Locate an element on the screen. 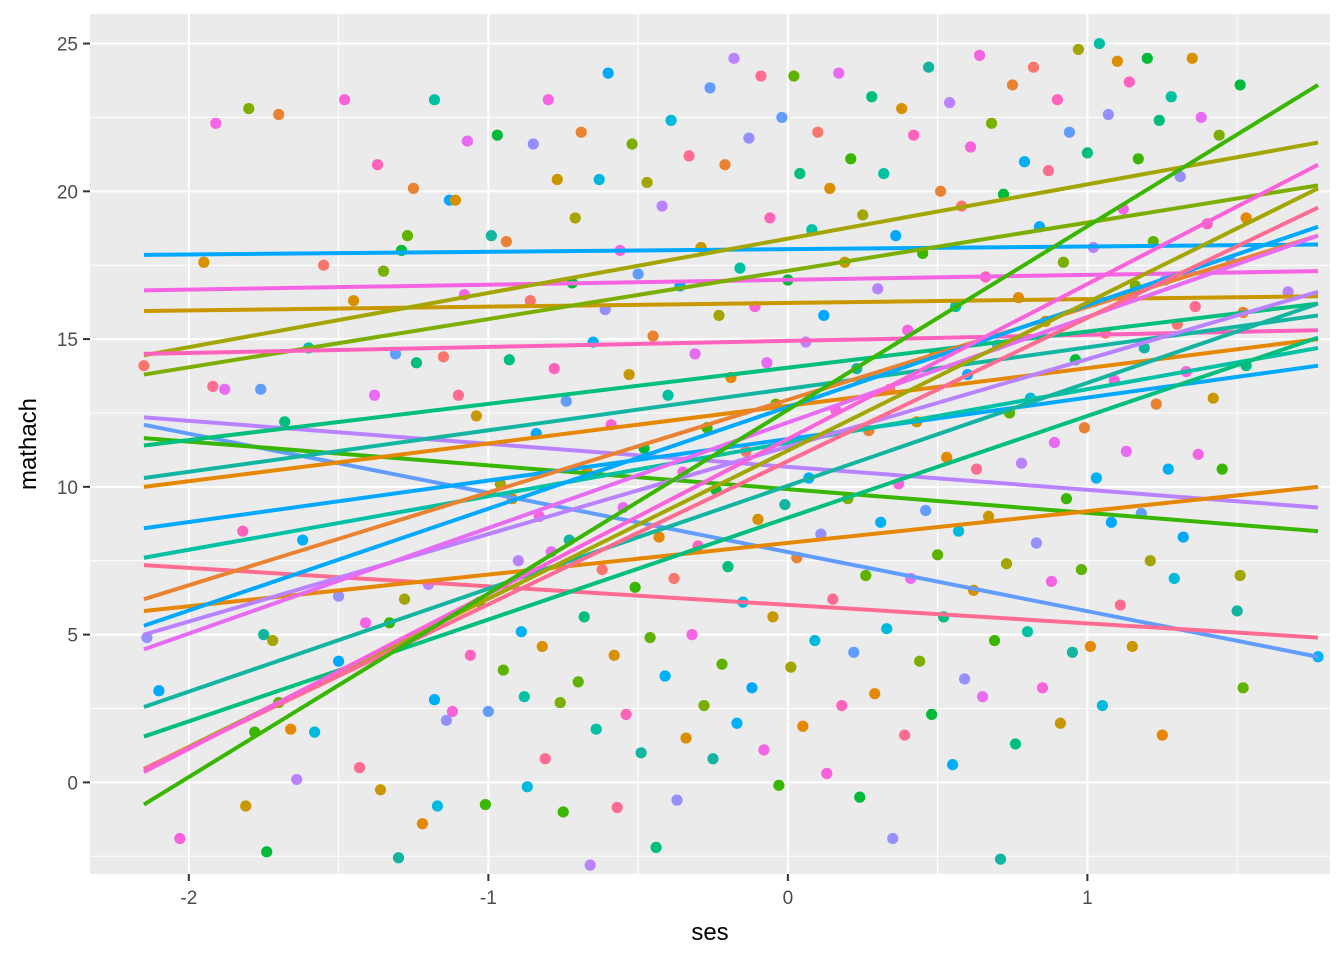  y-tick-label: 5 is located at coordinates (72, 636).